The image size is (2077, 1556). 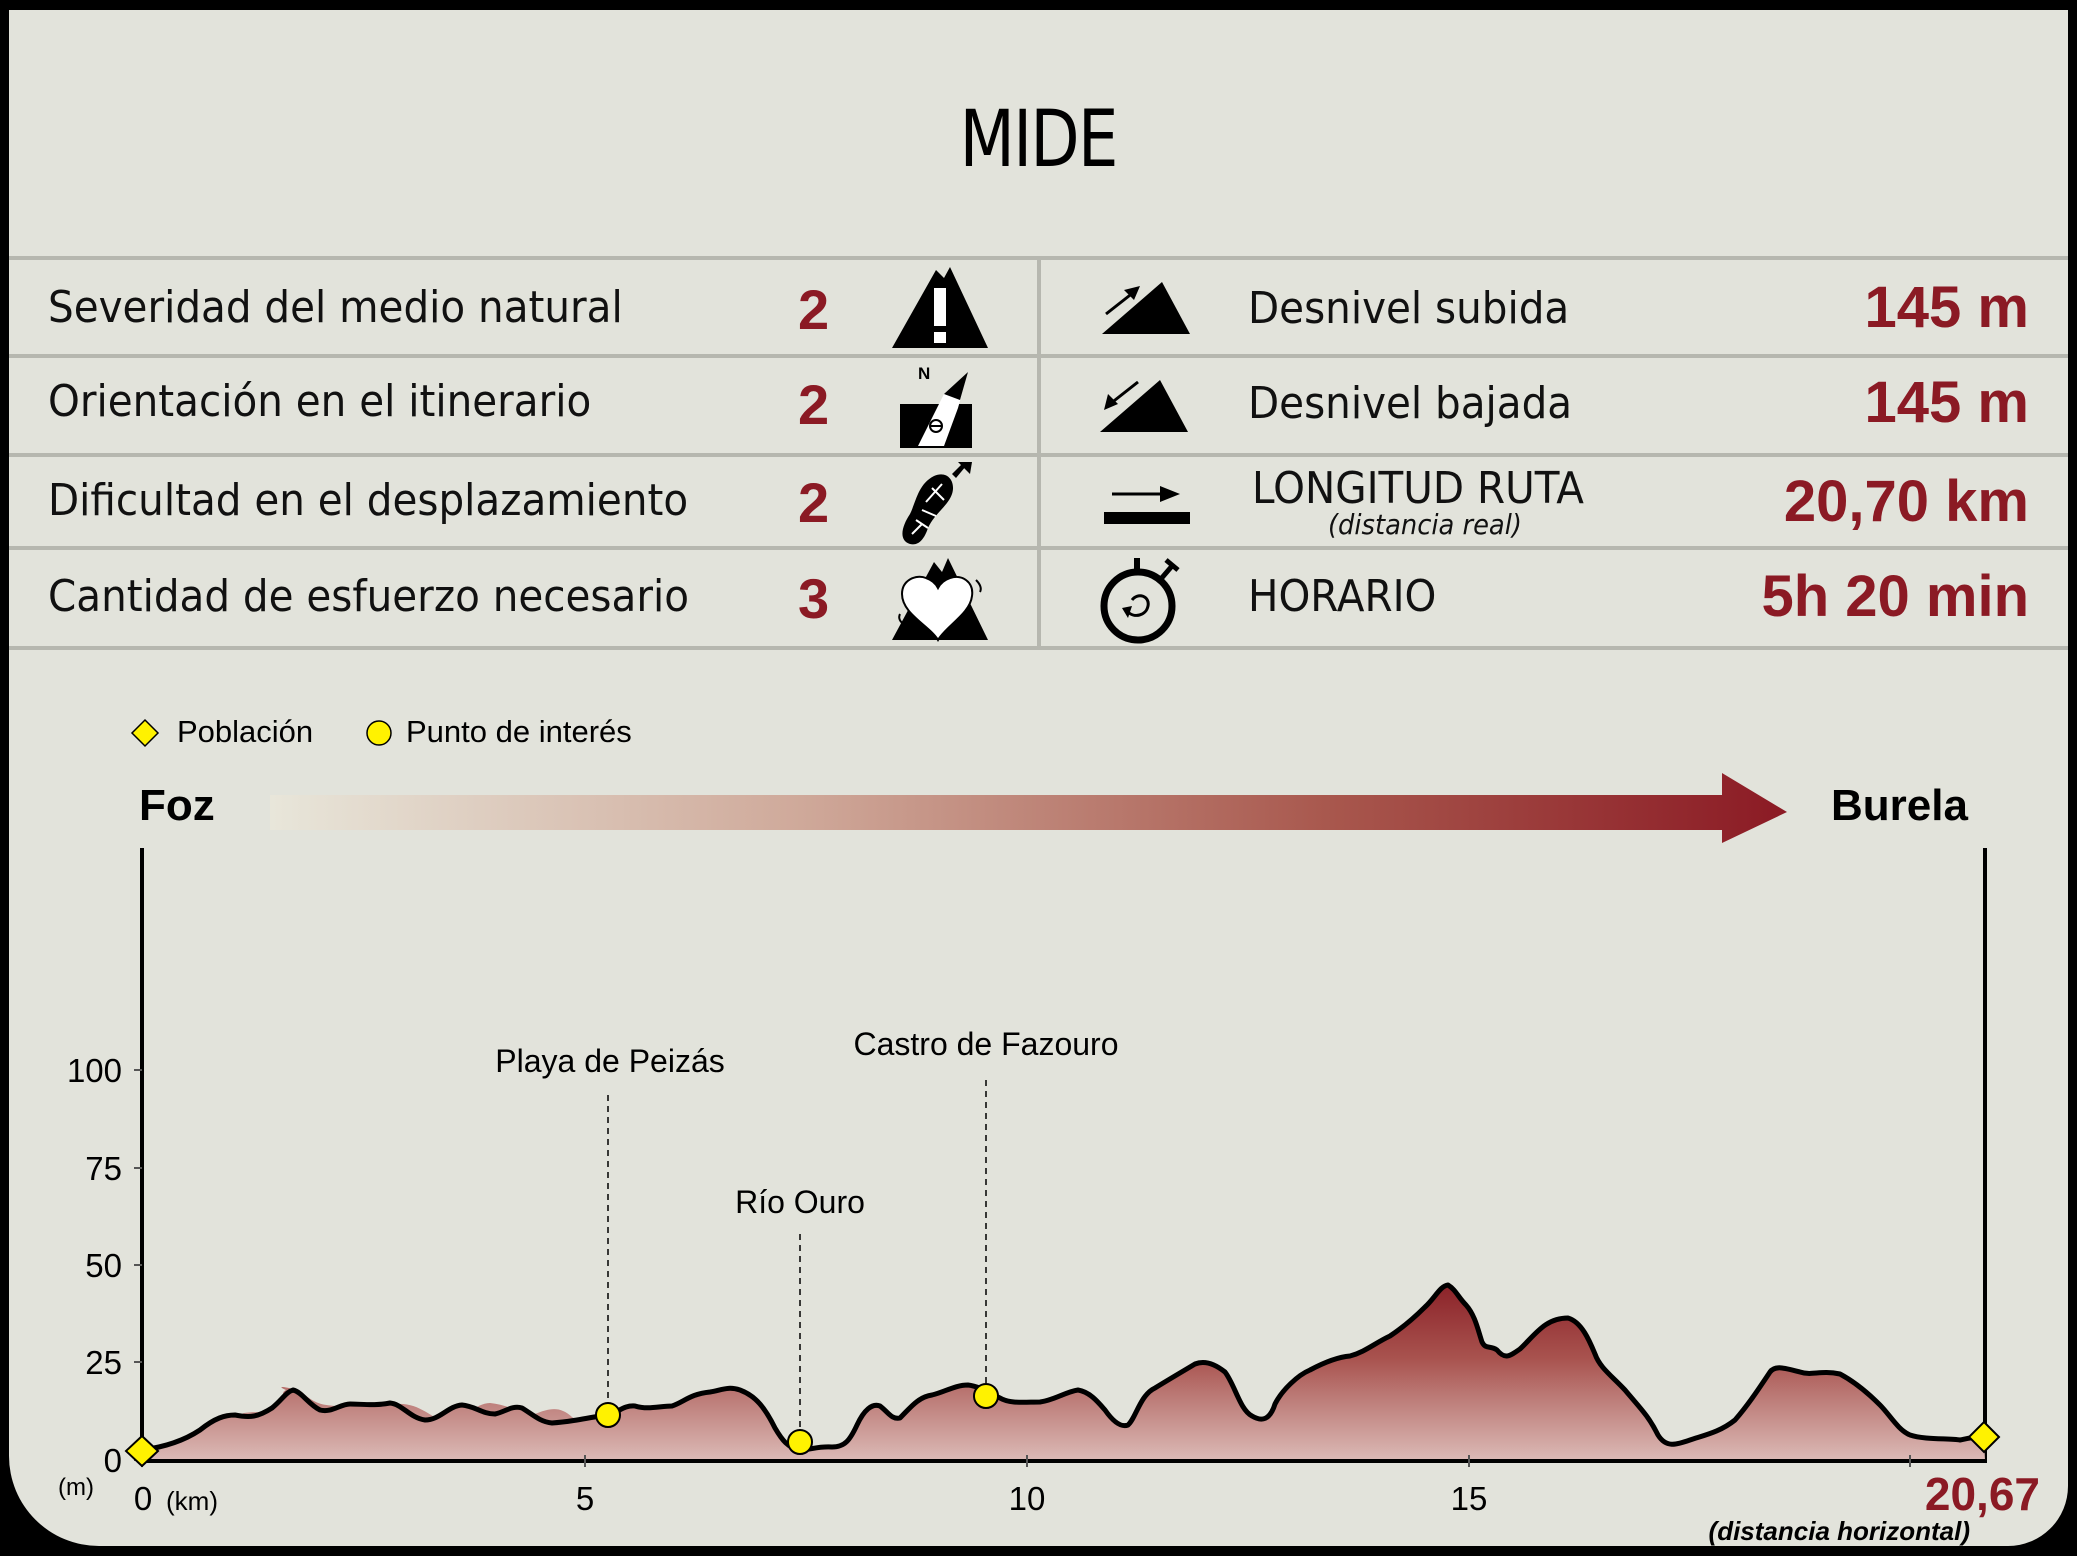 What do you see at coordinates (940, 307) in the screenshot?
I see `warning-mountain-icon` at bounding box center [940, 307].